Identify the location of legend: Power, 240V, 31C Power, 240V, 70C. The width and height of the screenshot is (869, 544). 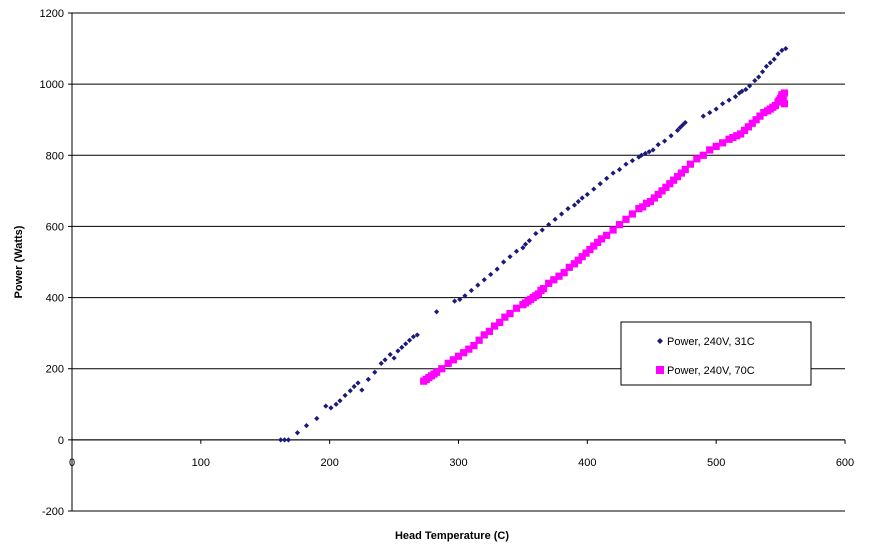
(716, 353).